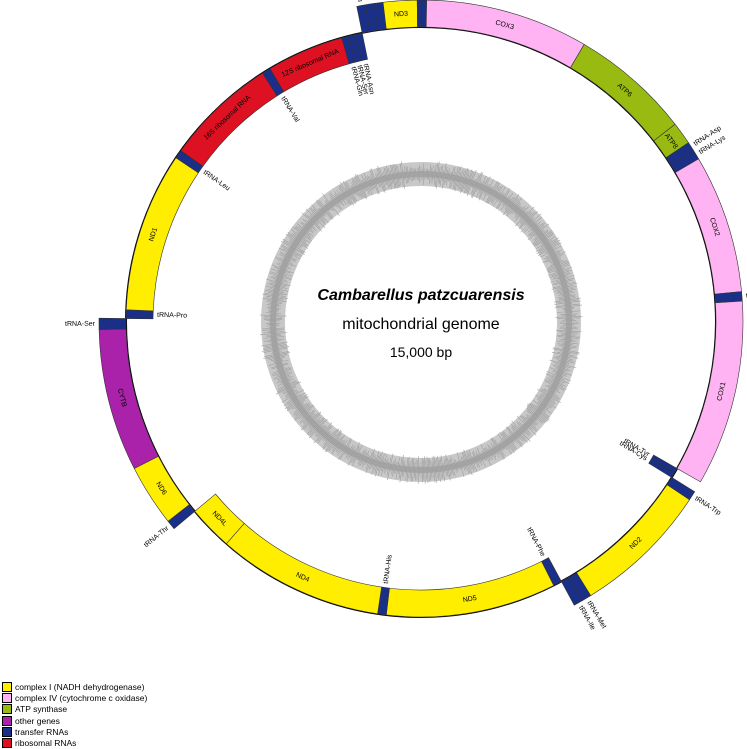 The height and width of the screenshot is (749, 747). What do you see at coordinates (661, 468) in the screenshot?
I see `gene-block-trna-cys` at bounding box center [661, 468].